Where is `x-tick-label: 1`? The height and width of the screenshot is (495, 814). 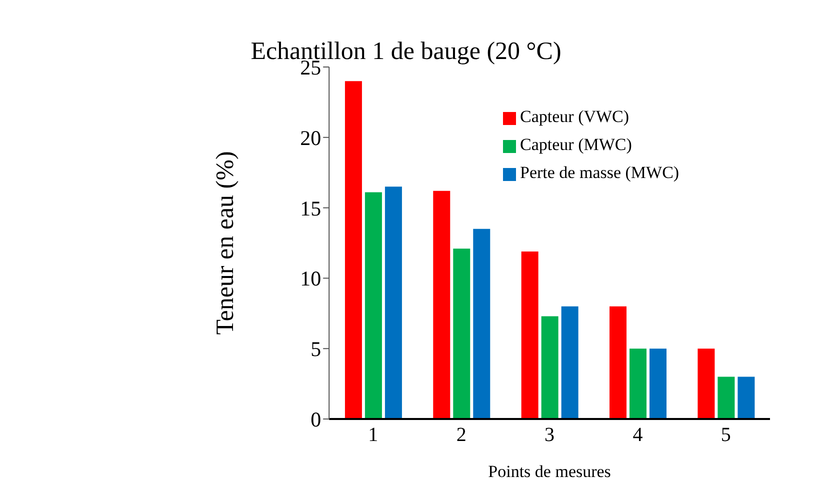
x-tick-label: 1 is located at coordinates (373, 435).